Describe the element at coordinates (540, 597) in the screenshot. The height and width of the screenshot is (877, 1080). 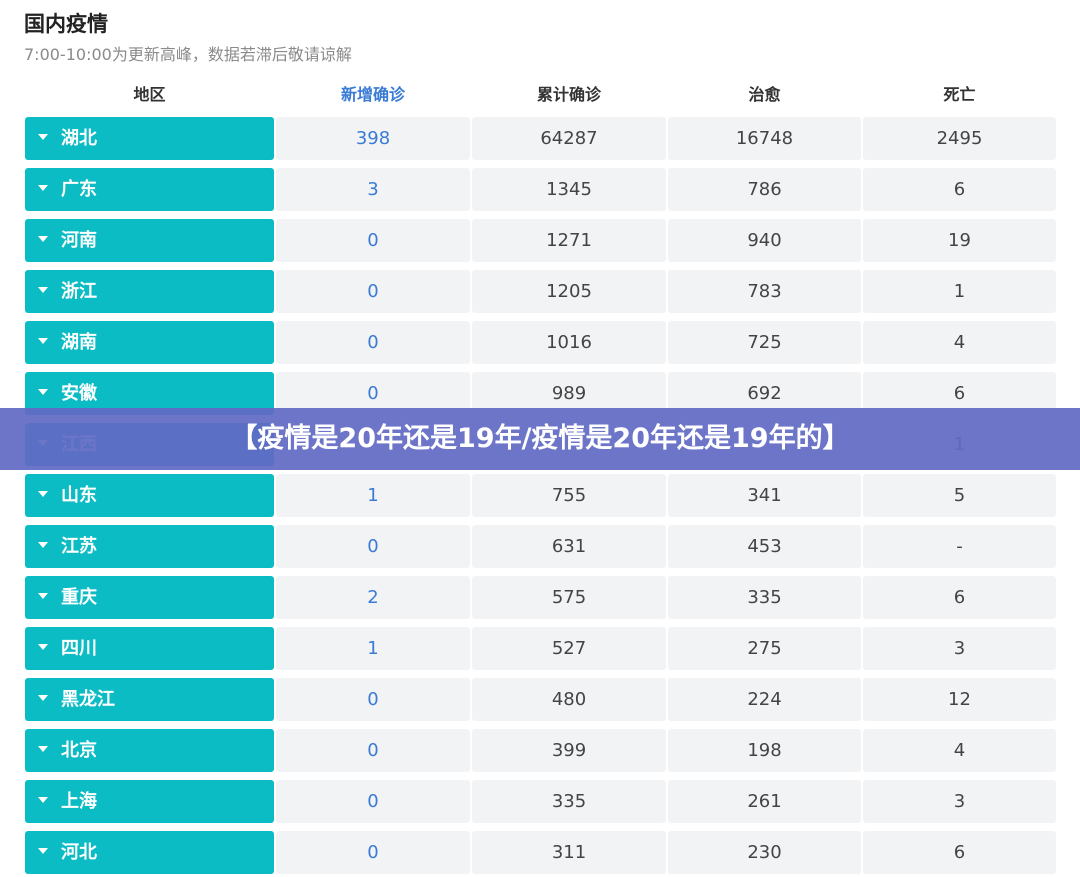
I see `table-row: 重庆 2 575 335 6` at that location.